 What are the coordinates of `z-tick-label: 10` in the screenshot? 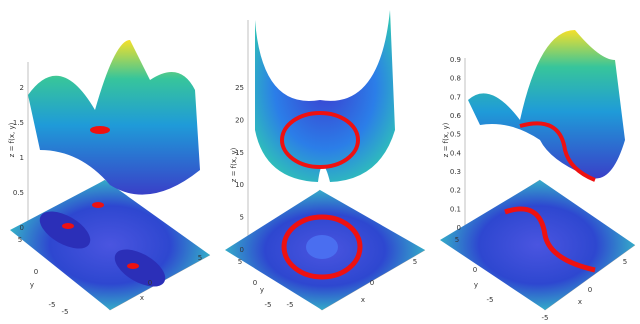 It's located at (239, 185).